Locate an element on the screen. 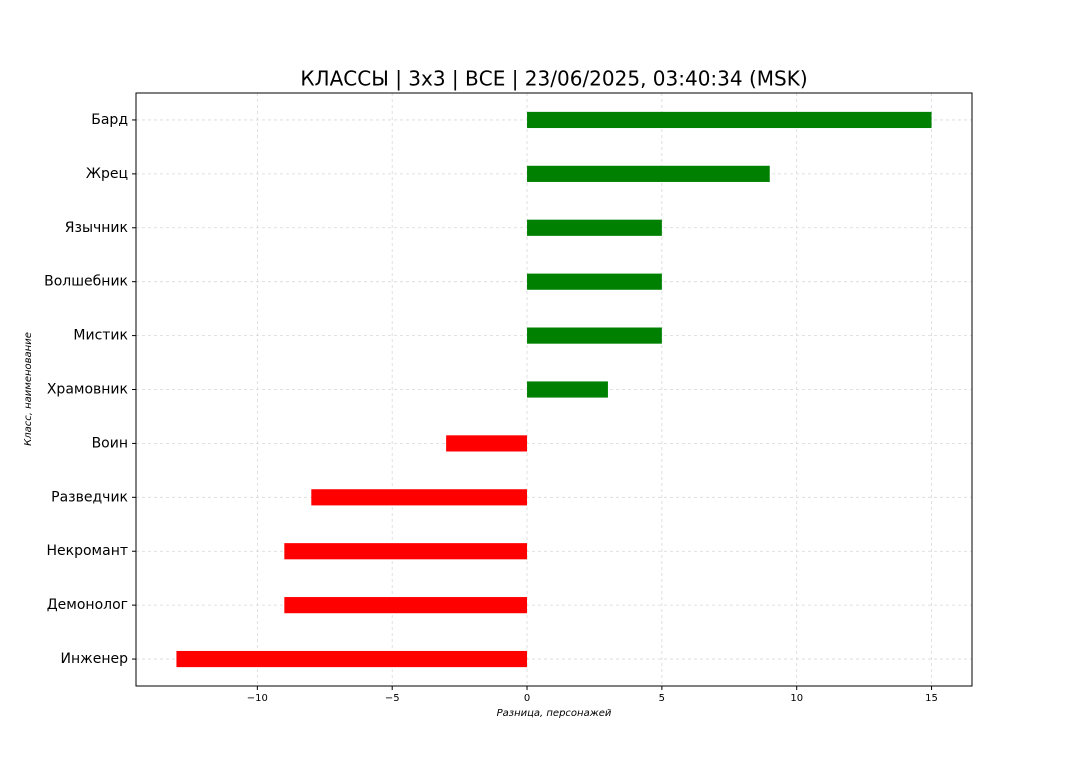  y-tick-label: Бард is located at coordinates (109, 120).